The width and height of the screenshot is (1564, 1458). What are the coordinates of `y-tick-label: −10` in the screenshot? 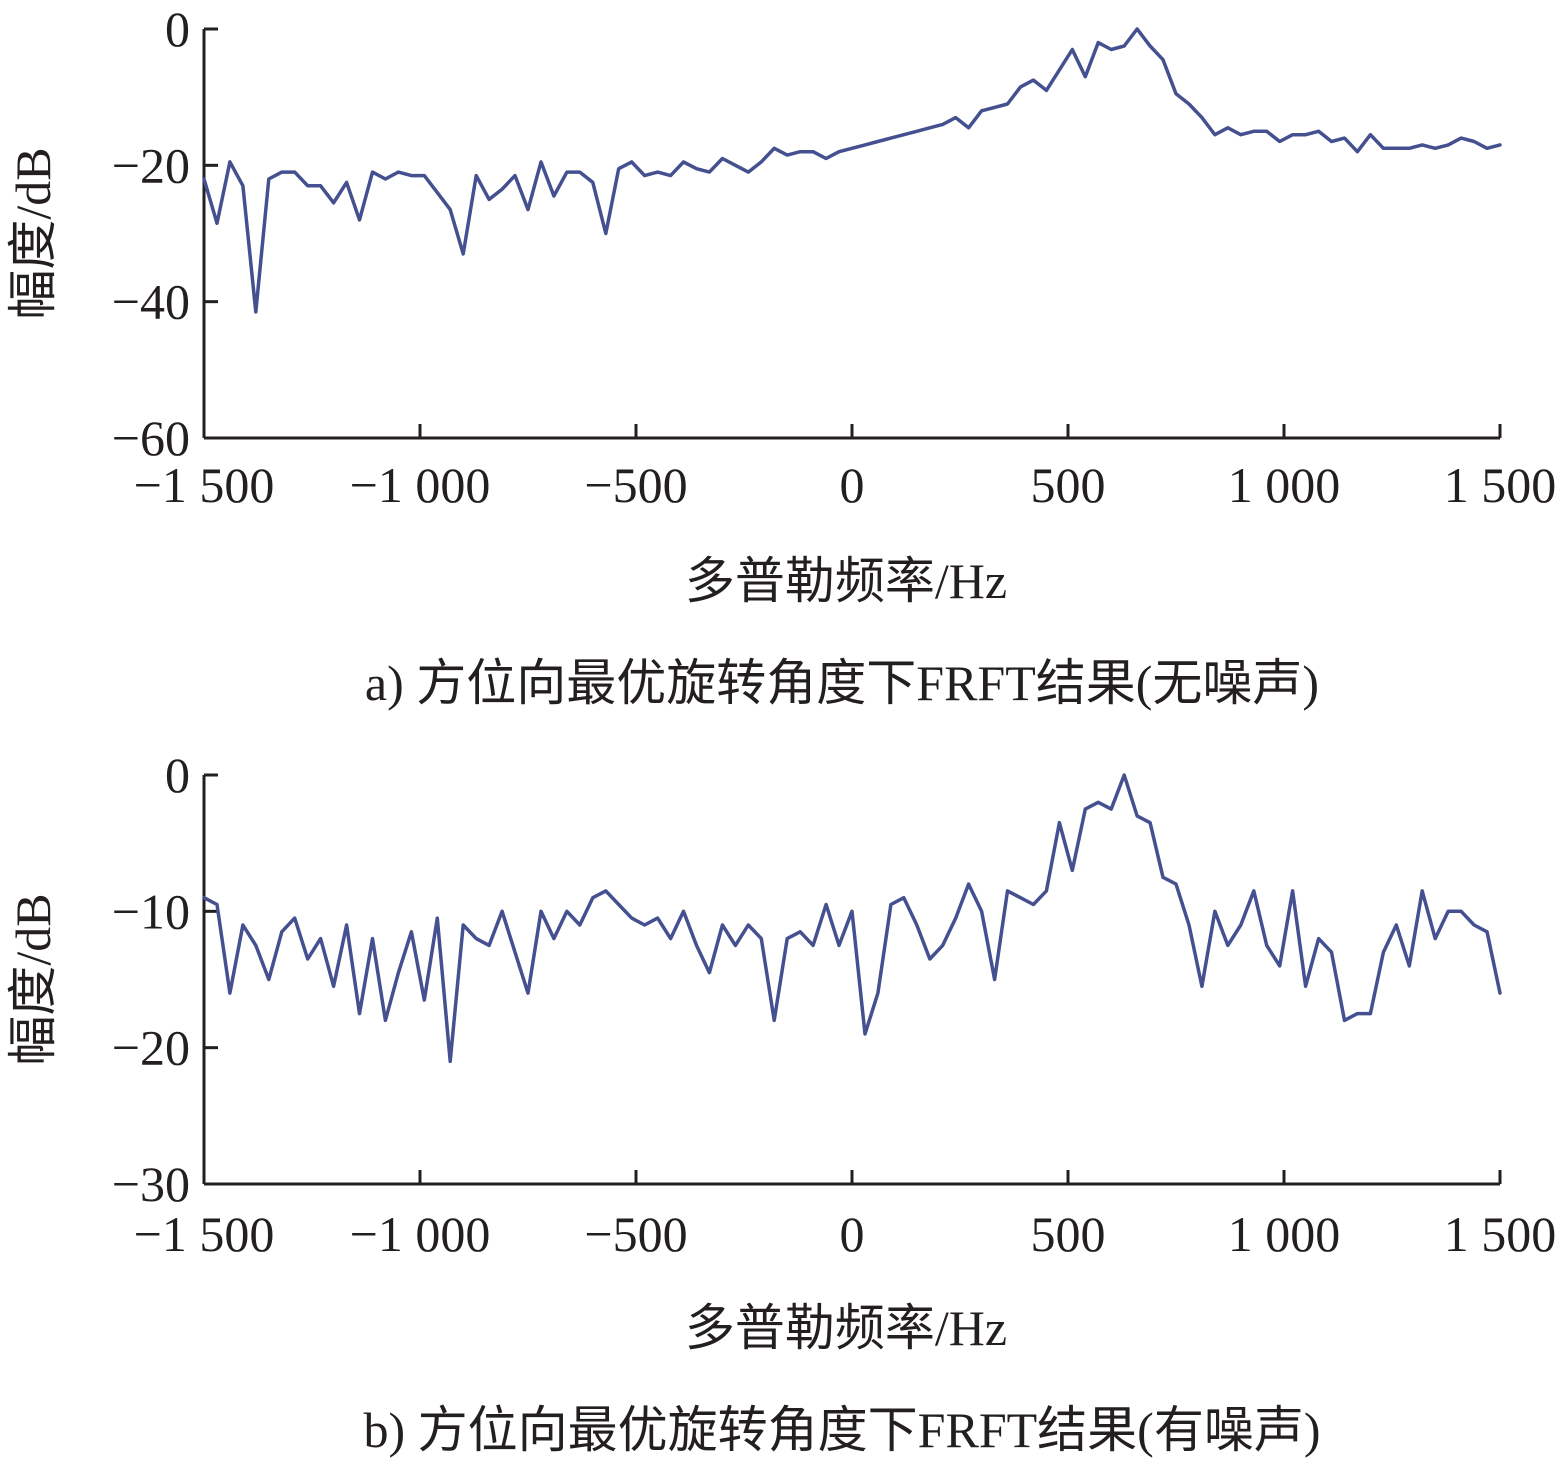 It's located at (151, 911).